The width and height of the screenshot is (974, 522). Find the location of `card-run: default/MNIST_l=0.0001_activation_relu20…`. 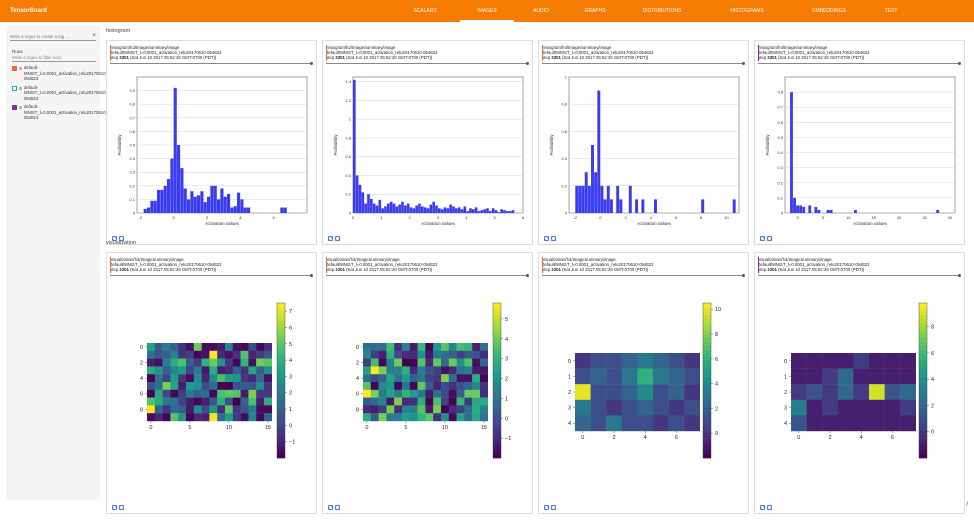

card-run: default/MNIST_l=0.0001_activation_relu20… is located at coordinates (814, 52).